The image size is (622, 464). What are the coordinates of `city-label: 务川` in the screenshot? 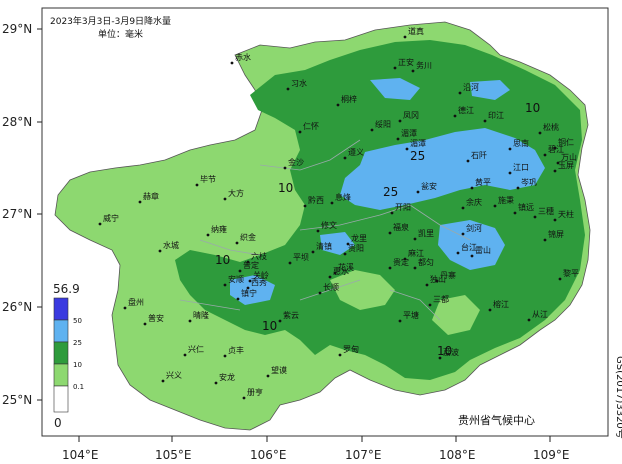 It's located at (424, 65).